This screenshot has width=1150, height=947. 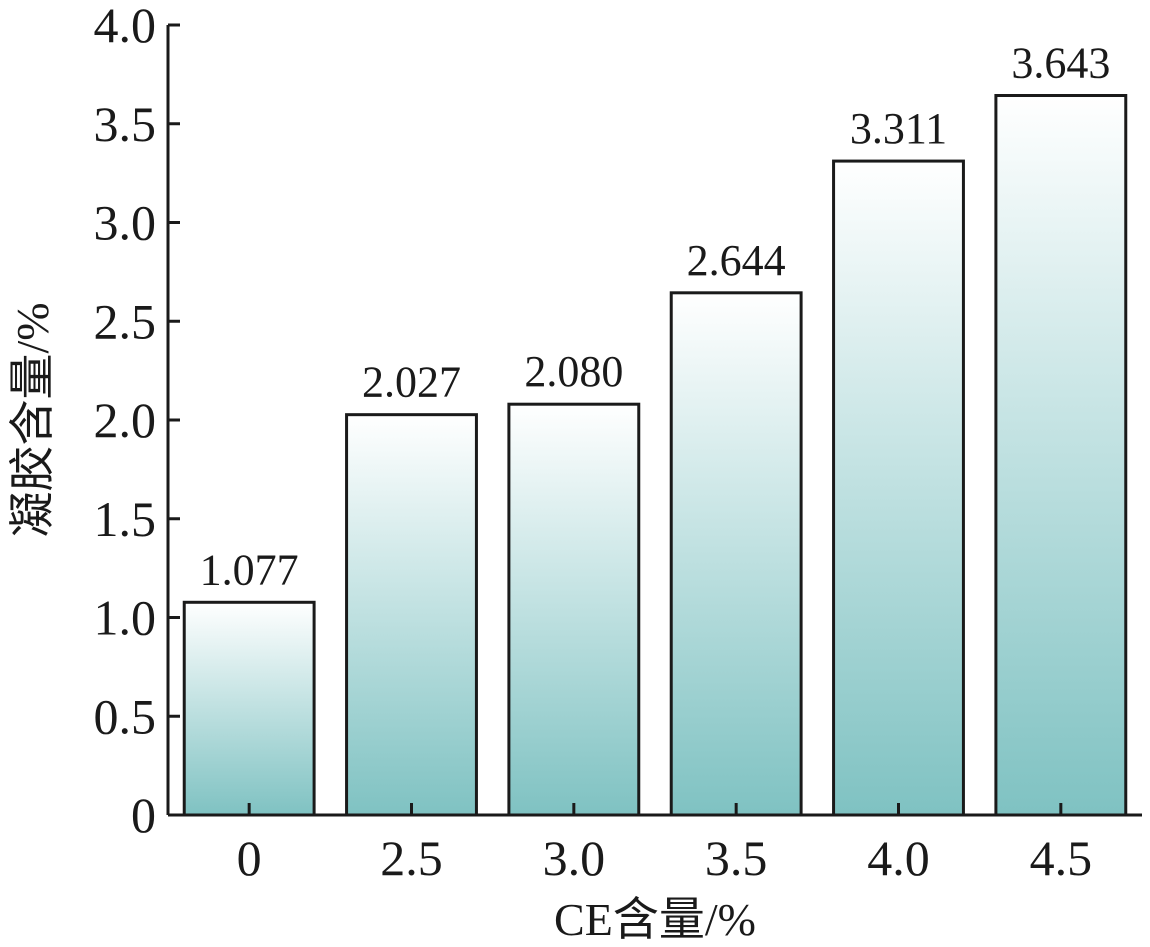 I want to click on bar-3.5, so click(x=736, y=554).